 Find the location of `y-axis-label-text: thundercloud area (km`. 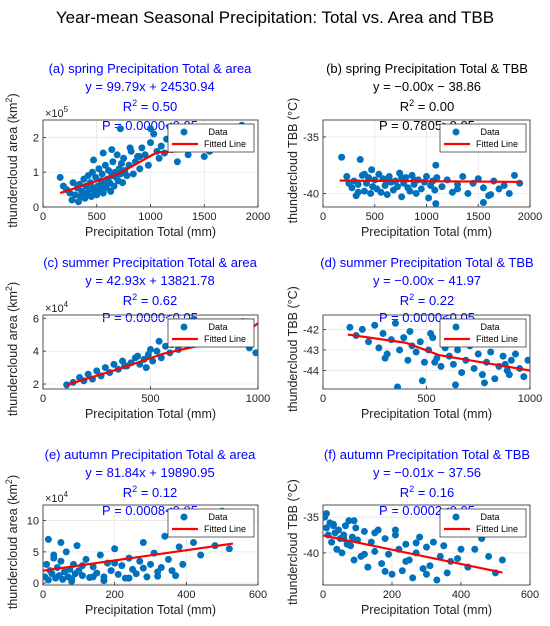

y-axis-label-text: thundercloud area (km is located at coordinates (13, 546).